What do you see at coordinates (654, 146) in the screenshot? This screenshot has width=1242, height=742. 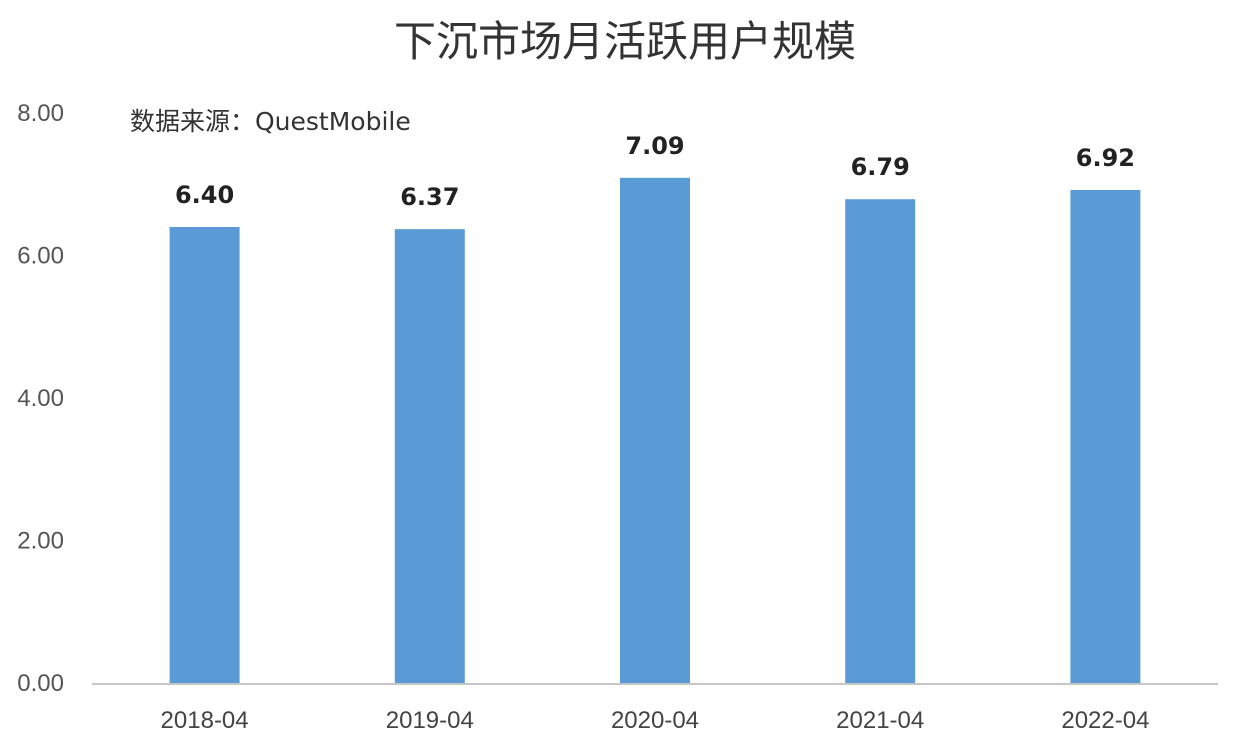 I see `data-label: 7.09` at bounding box center [654, 146].